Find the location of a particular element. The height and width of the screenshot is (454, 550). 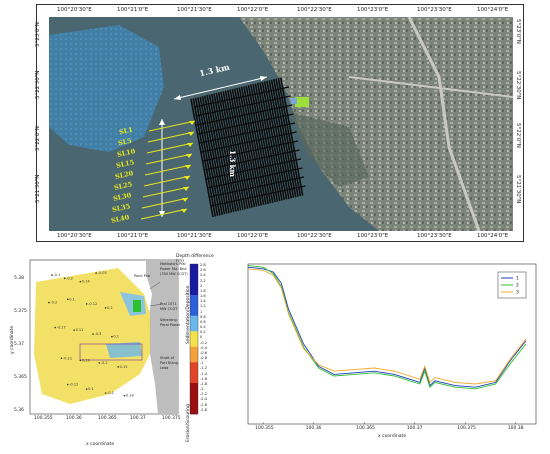

depth-point-label: 0.1 is located at coordinates (91, 389).